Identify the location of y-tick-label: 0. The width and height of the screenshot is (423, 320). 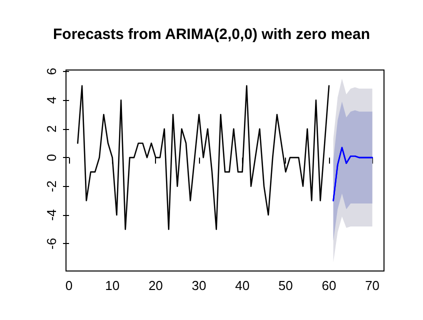
(51, 158).